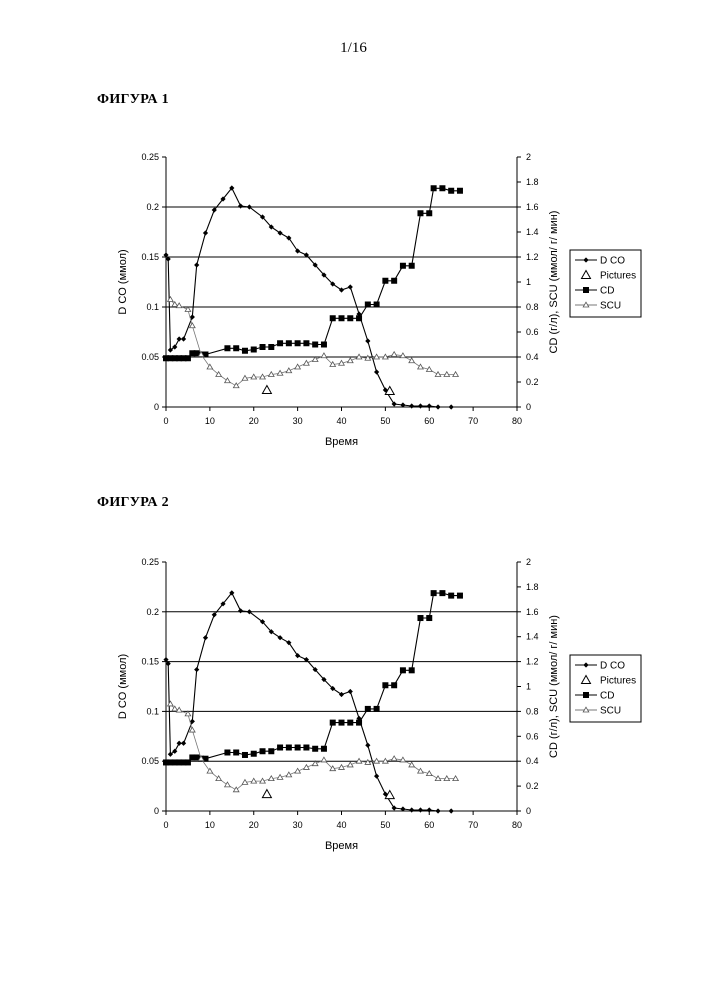 Image resolution: width=707 pixels, height=1000 pixels. I want to click on y-right-tick-label: 2, so click(528, 157).